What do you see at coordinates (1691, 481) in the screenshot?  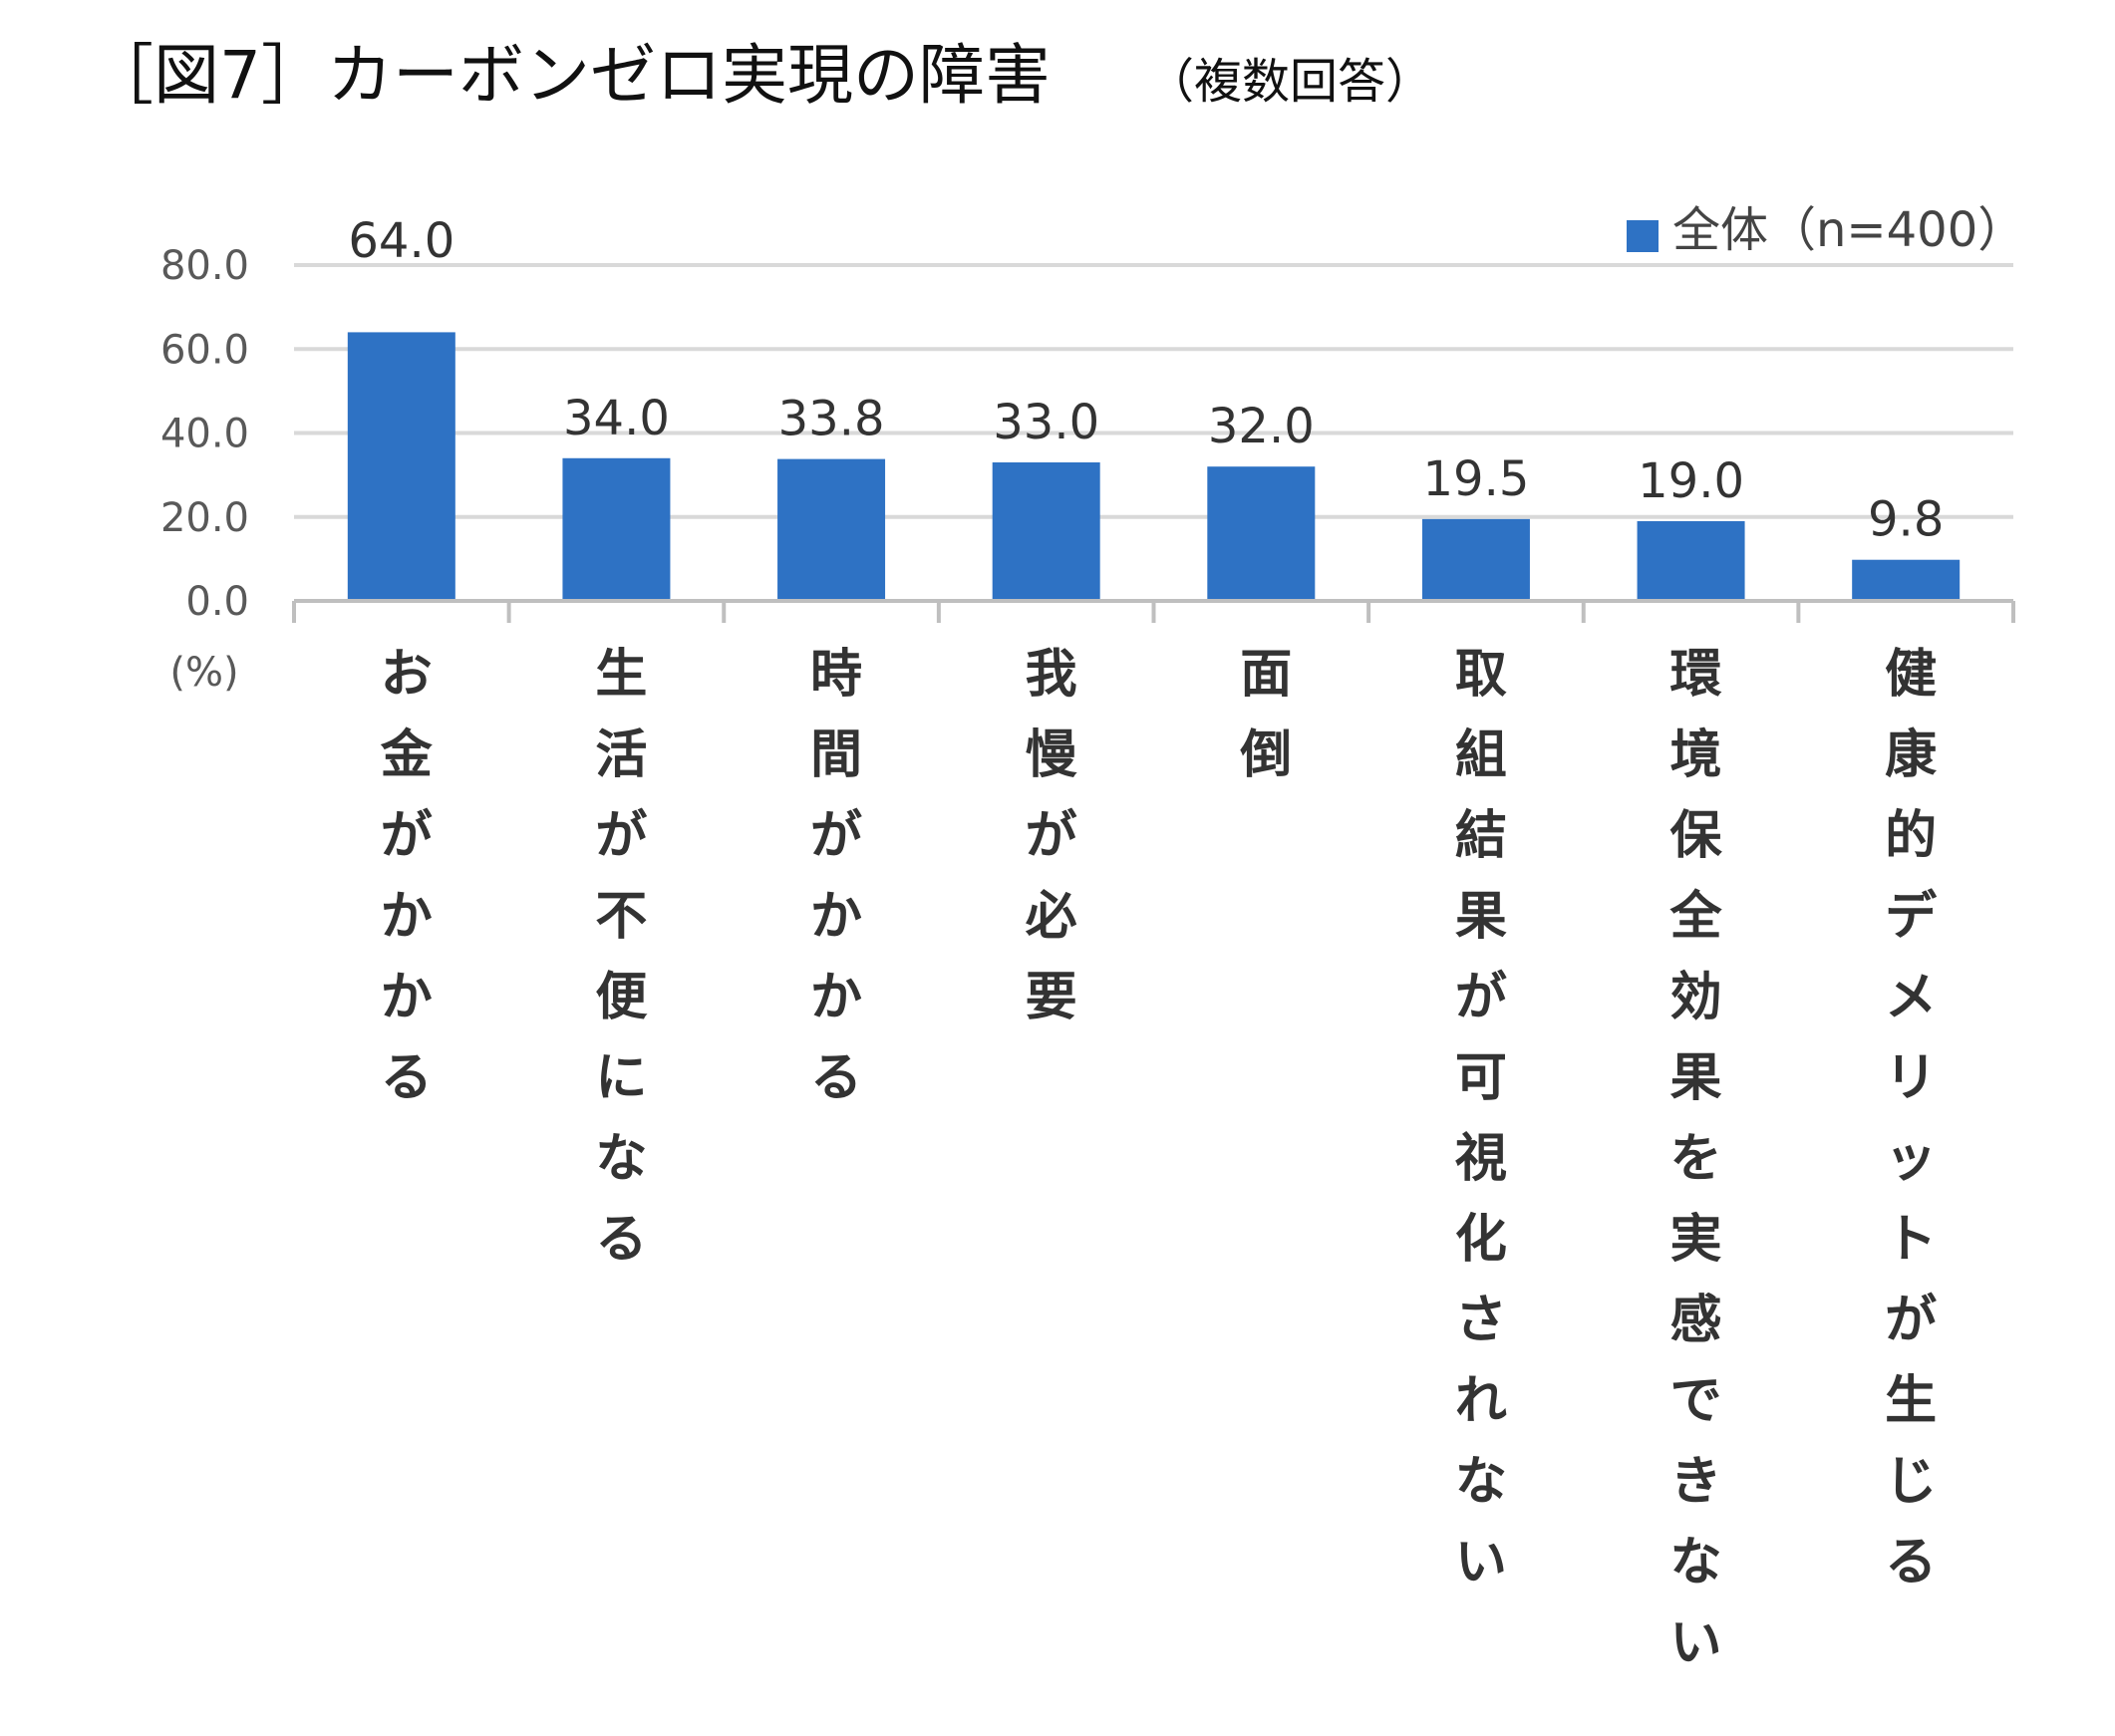 I see `data-label: 19.0` at bounding box center [1691, 481].